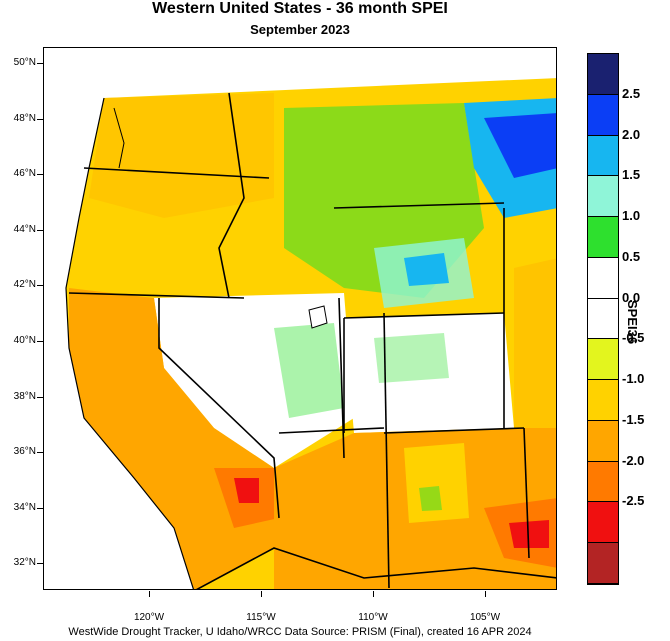 The image size is (670, 641). Describe the element at coordinates (633, 338) in the screenshot. I see `colorbar-tick-label: -0.5` at that location.